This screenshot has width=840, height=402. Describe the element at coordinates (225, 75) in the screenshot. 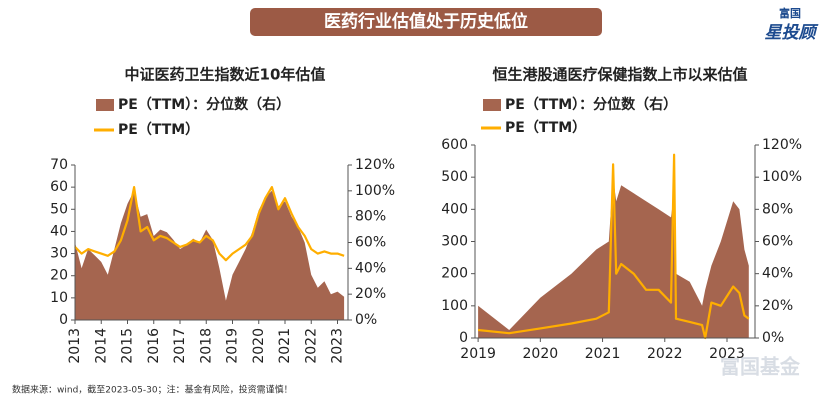

I see `chart-title: 中证医药卫生指数近10年估值` at that location.